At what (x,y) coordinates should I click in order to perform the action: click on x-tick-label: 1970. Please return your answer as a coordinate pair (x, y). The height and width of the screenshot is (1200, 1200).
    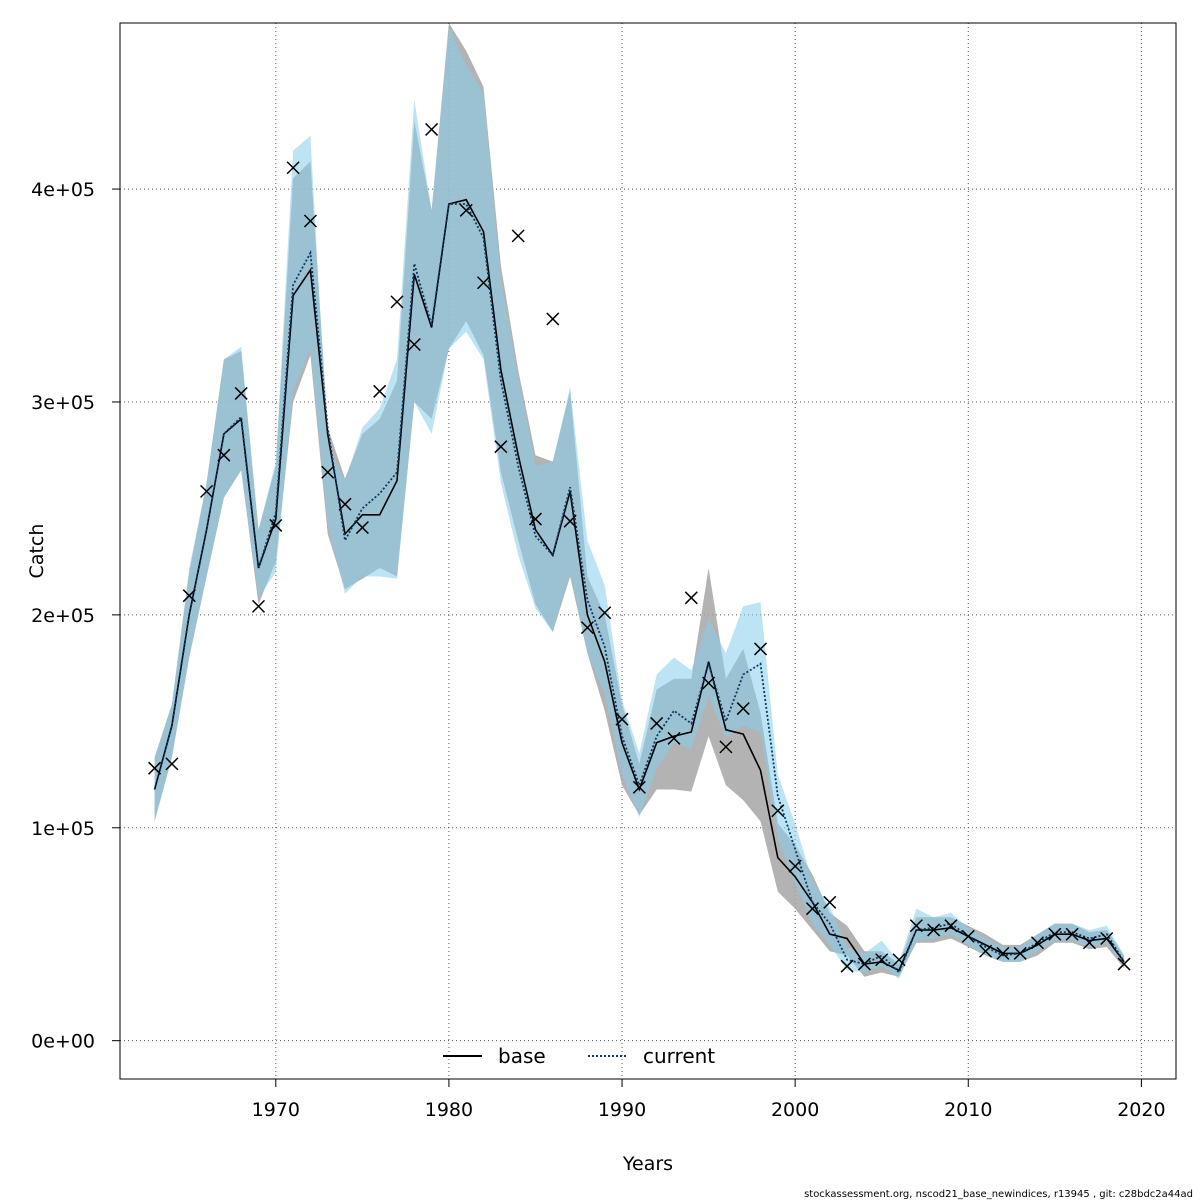
    Looking at the image, I should click on (276, 1110).